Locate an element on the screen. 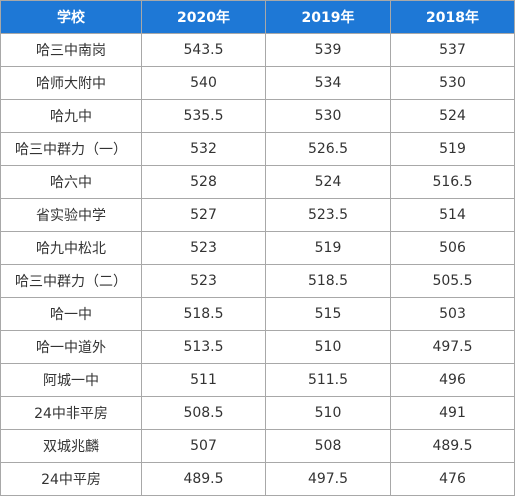 The width and height of the screenshot is (515, 496). header-row: 学校 2020年 2019年 2018年 is located at coordinates (257, 17).